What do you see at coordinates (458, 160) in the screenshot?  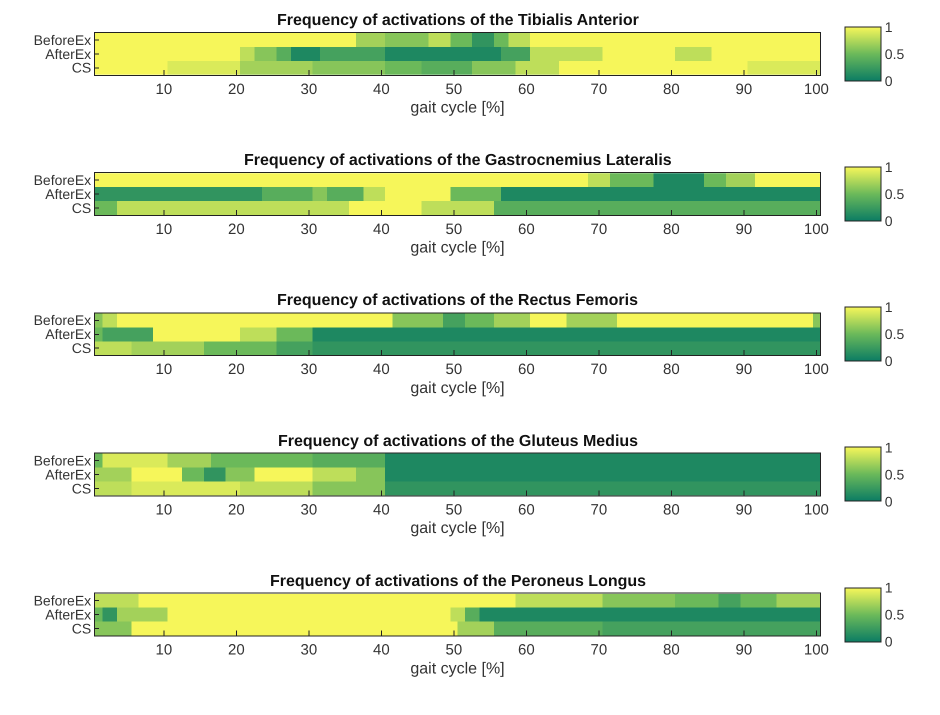 I see `chart-title: Frequency of activations of the Gastrocnemius Lateralis` at bounding box center [458, 160].